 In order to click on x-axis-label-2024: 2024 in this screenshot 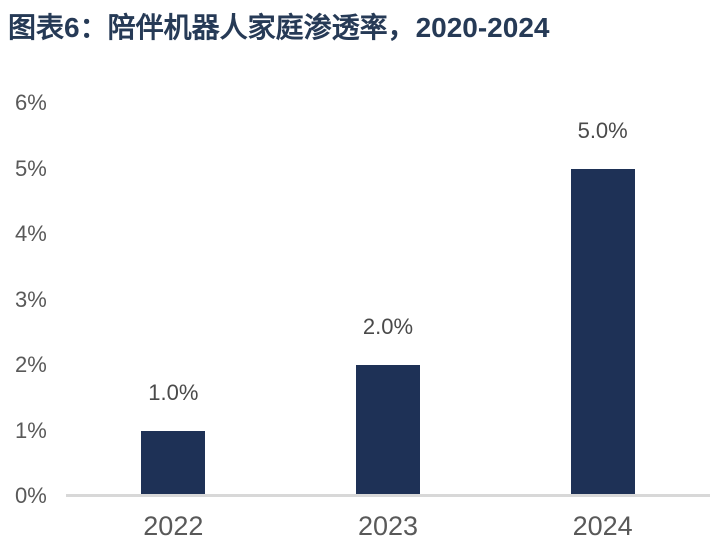, I will do `click(602, 526)`.